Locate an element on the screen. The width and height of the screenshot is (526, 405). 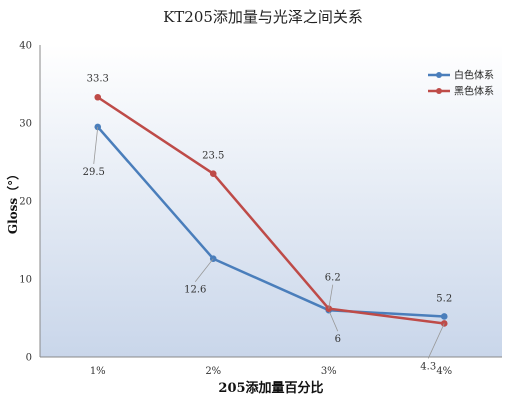
y-tick-label: 20 is located at coordinates (25, 202).